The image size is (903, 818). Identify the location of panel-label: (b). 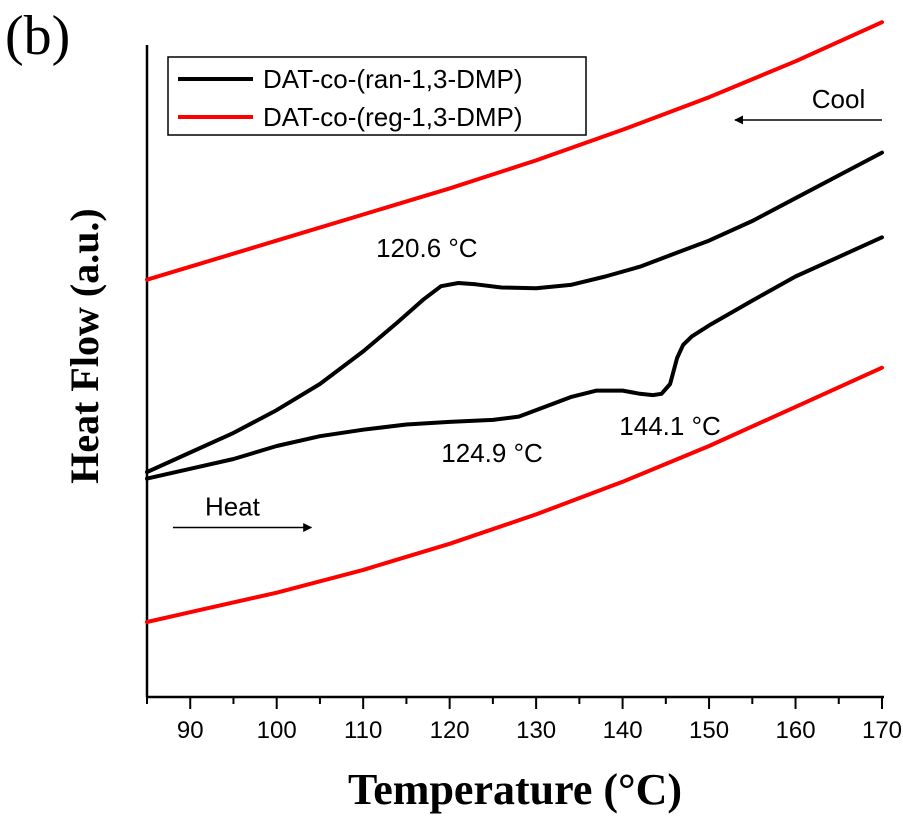
(37, 36).